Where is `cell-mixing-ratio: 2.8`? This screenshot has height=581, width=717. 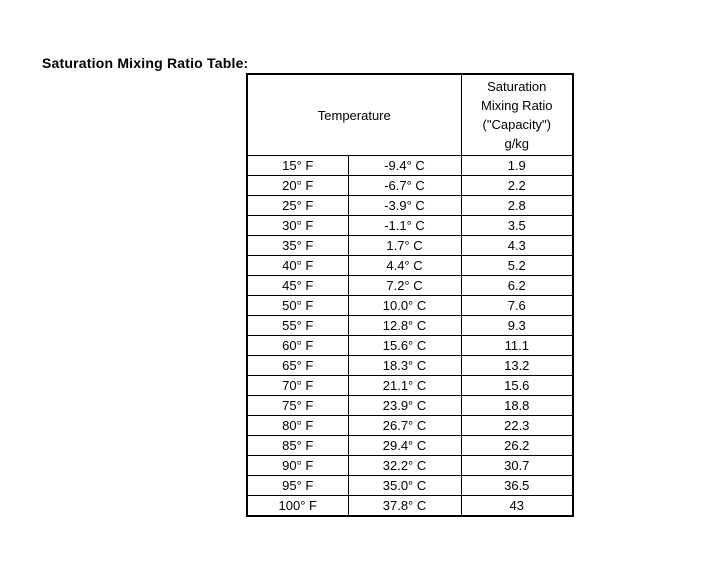
cell-mixing-ratio: 2.8 is located at coordinates (517, 205).